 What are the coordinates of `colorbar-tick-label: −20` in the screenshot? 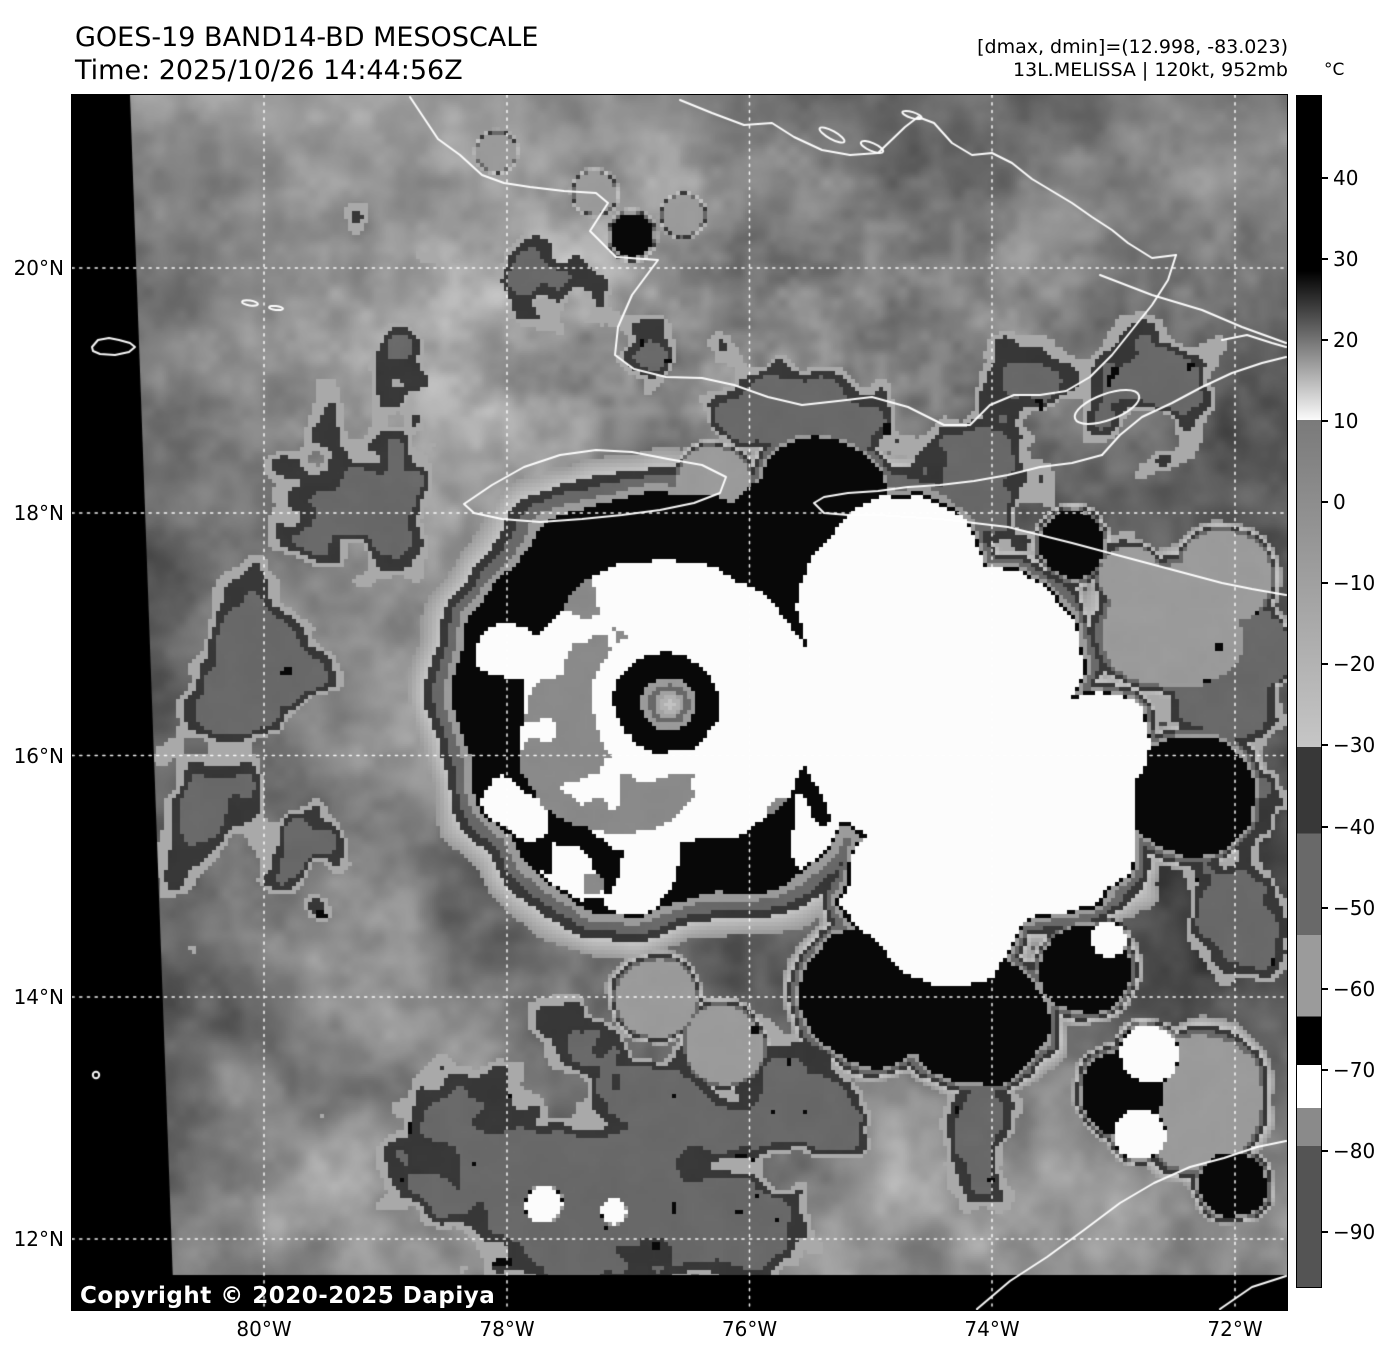 It's located at (1354, 664).